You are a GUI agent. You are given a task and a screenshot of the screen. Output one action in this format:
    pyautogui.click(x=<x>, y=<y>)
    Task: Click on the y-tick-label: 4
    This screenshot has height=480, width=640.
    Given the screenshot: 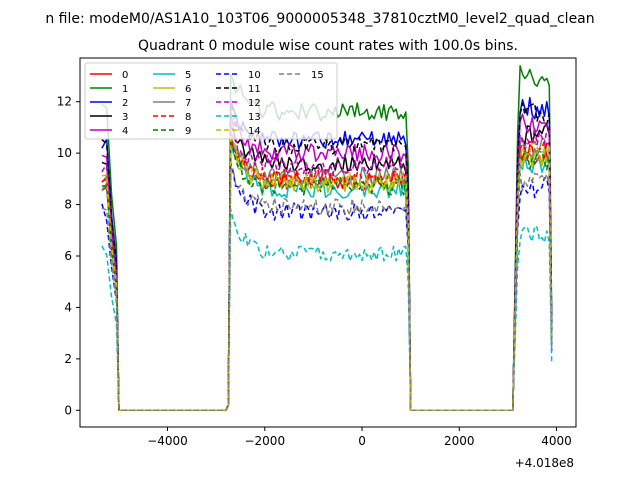 What is the action you would take?
    pyautogui.click(x=68, y=307)
    